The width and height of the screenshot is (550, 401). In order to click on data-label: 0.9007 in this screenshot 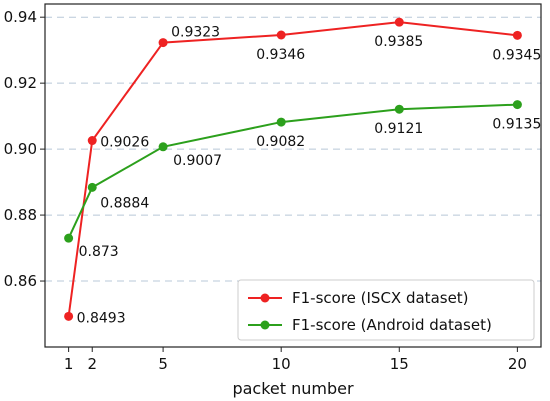, I will do `click(197, 161)`.